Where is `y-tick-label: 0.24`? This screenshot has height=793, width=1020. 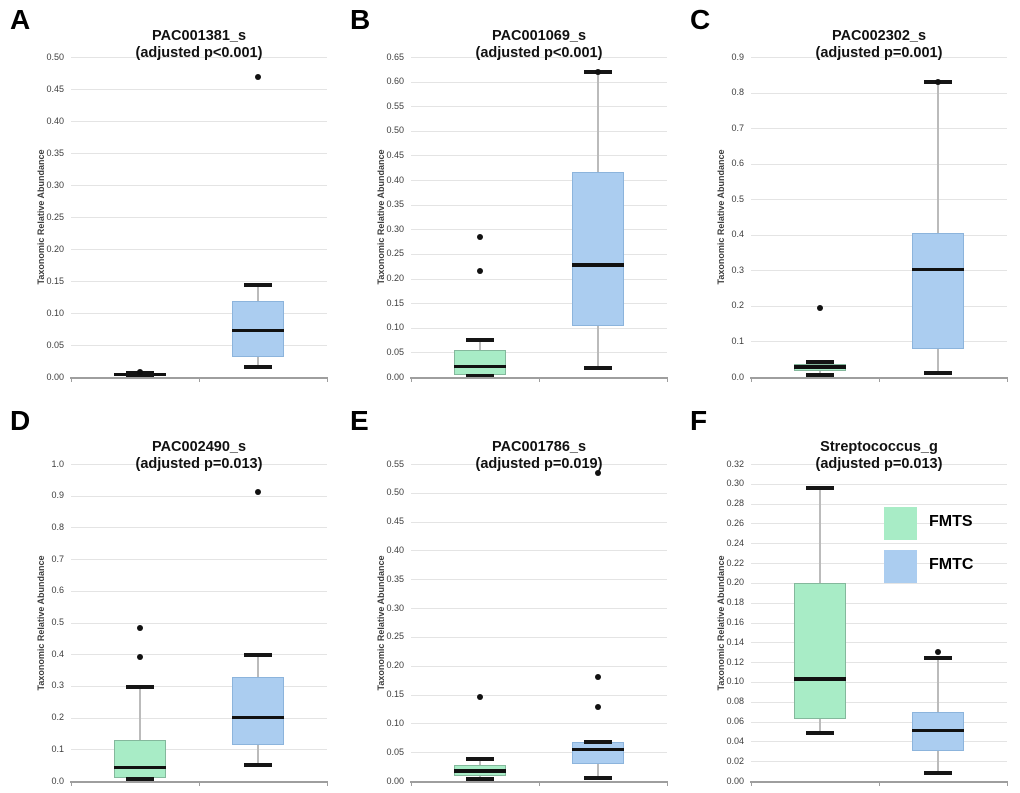
y-tick-label: 0.24 is located at coordinates (735, 542).